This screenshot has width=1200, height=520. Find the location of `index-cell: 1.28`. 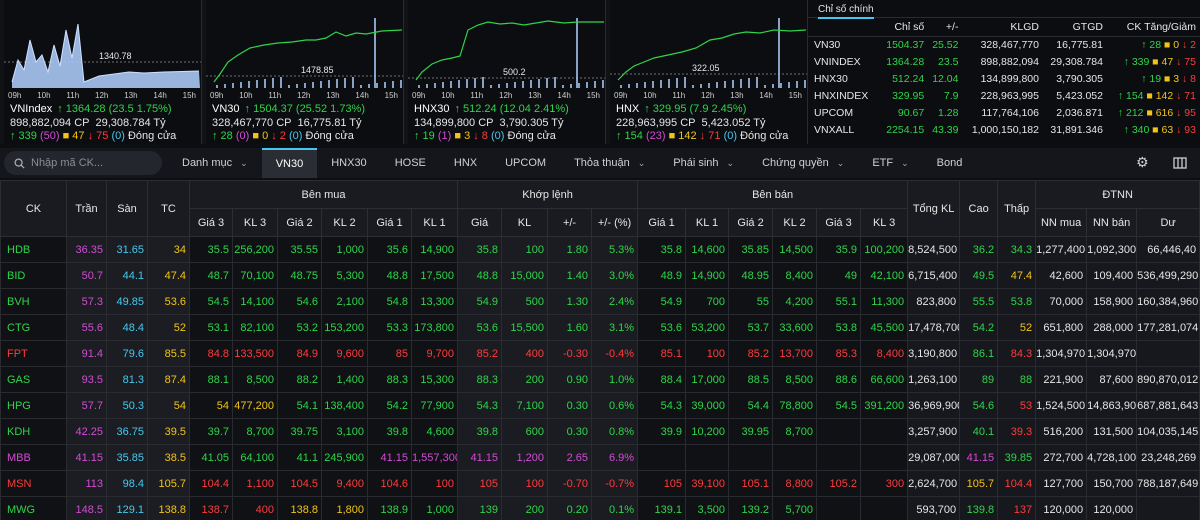

index-cell: 1.28 is located at coordinates (948, 112).